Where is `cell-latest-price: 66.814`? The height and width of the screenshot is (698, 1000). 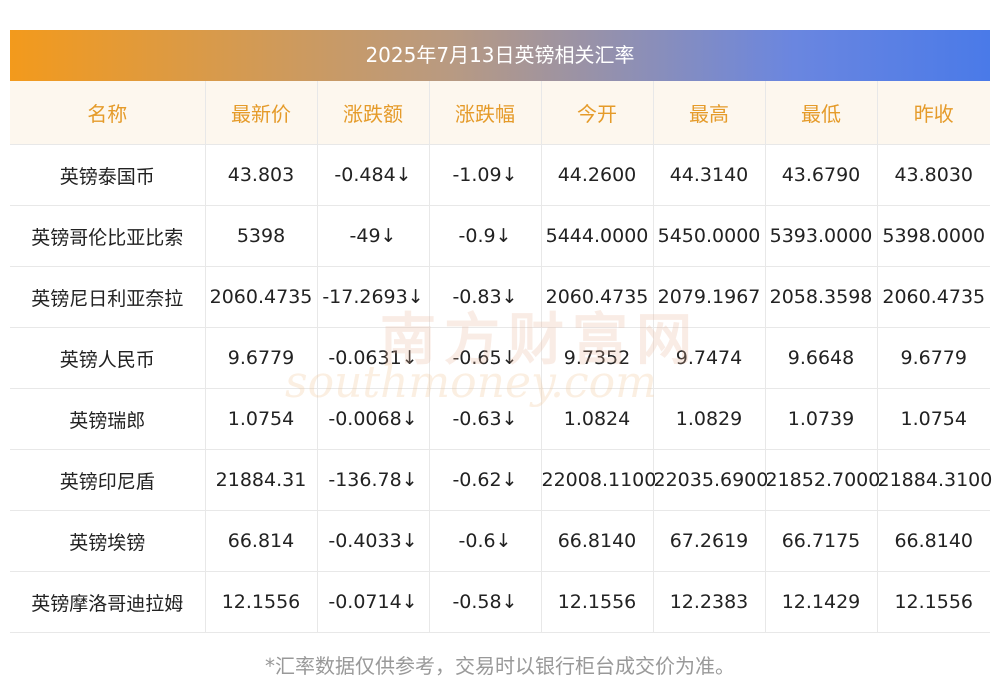
cell-latest-price: 66.814 is located at coordinates (261, 541).